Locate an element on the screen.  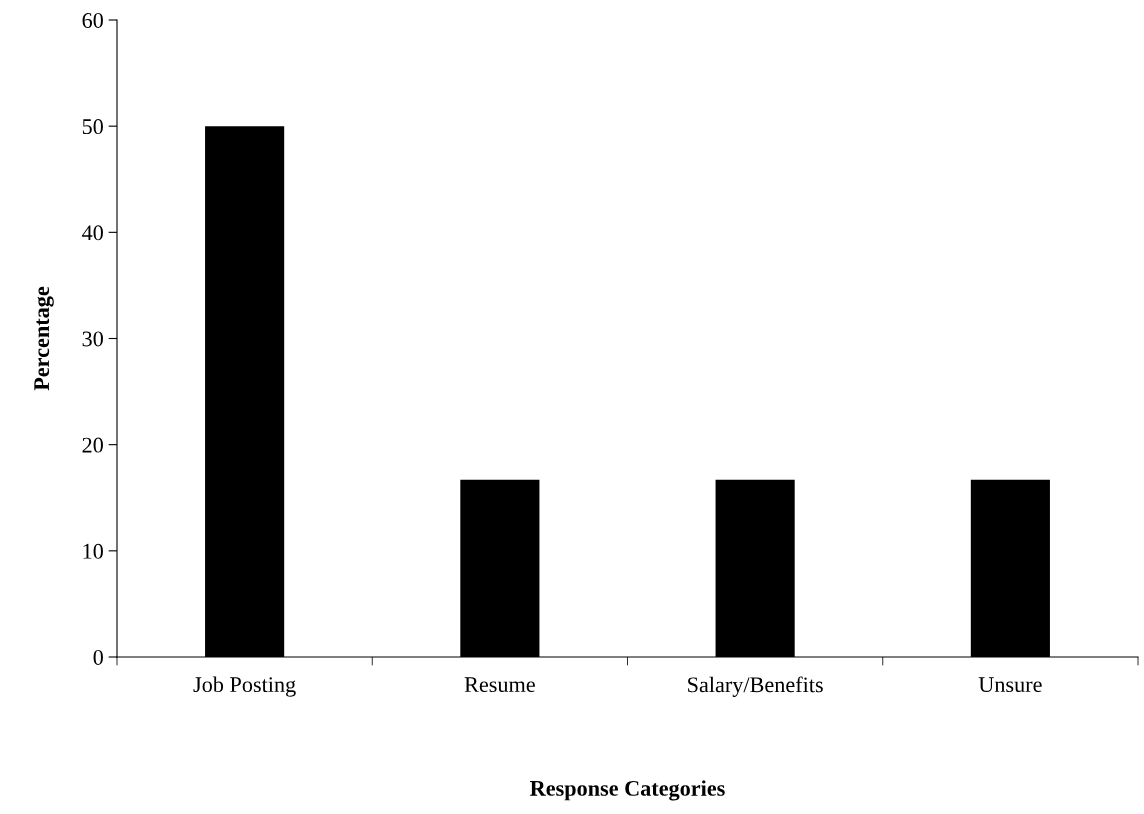
y-tick-label: 0 is located at coordinates (98, 657).